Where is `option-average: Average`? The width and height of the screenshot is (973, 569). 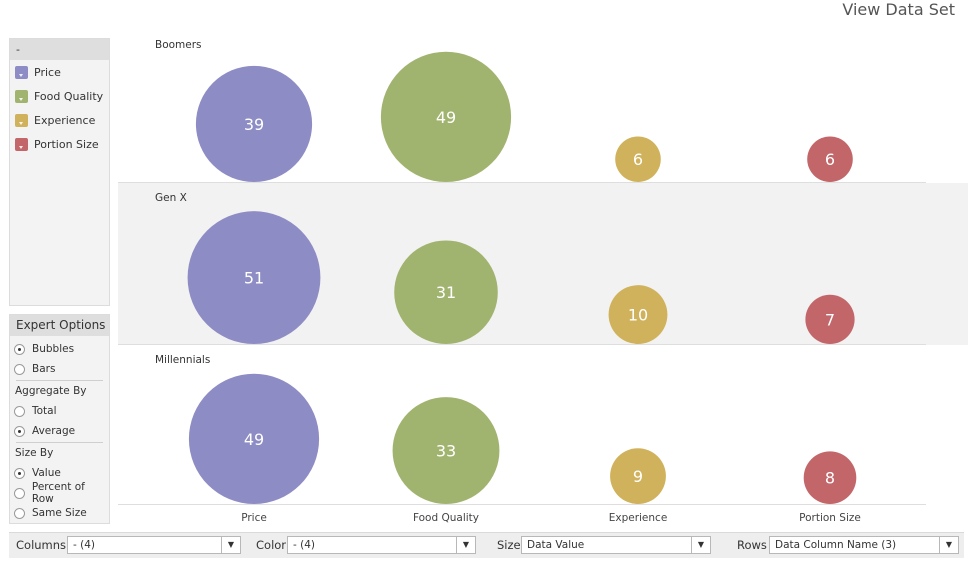
option-average: Average is located at coordinates (59, 431).